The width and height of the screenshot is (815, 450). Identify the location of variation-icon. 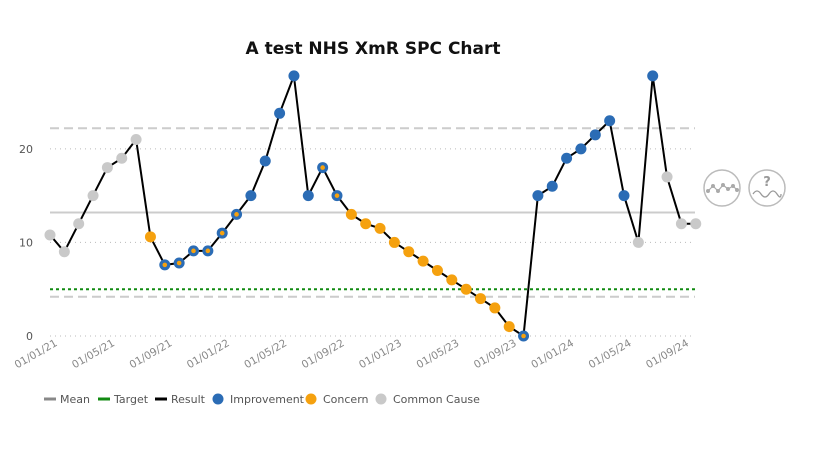
(722, 188).